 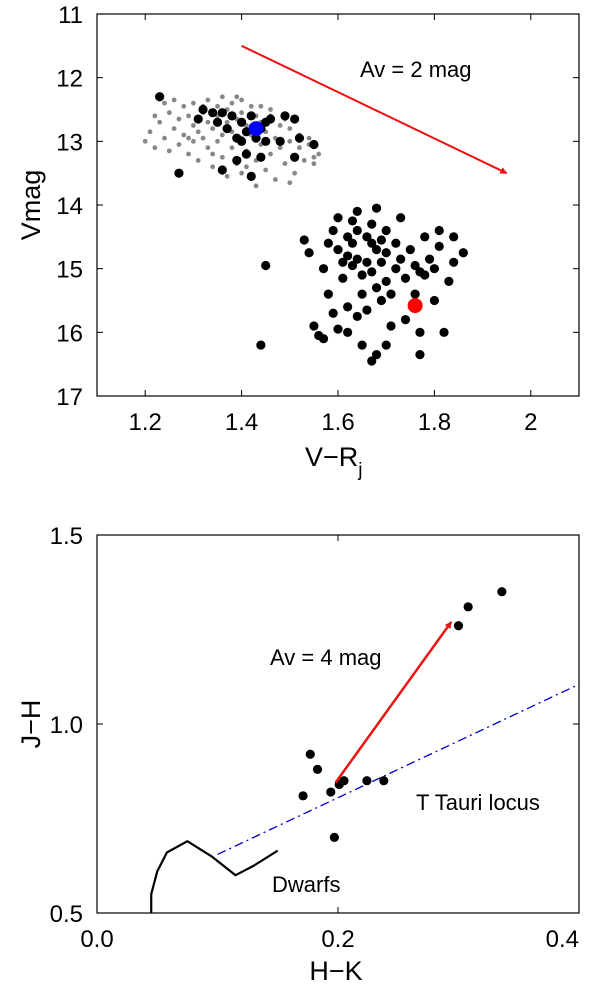 What do you see at coordinates (69, 142) in the screenshot?
I see `cmd-y-tick-label: 13` at bounding box center [69, 142].